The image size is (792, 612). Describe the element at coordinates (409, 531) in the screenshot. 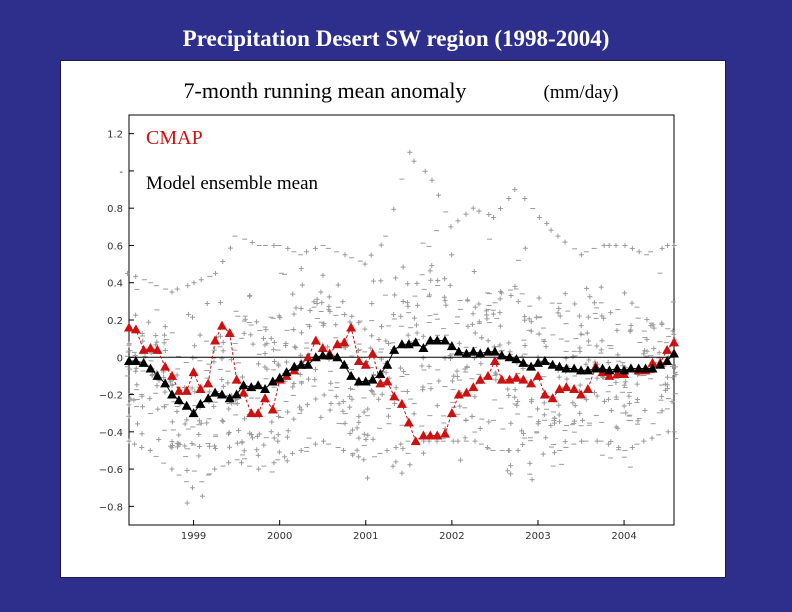

I see `x-axis: 1999 2000 2001 2002 2003 2004` at that location.